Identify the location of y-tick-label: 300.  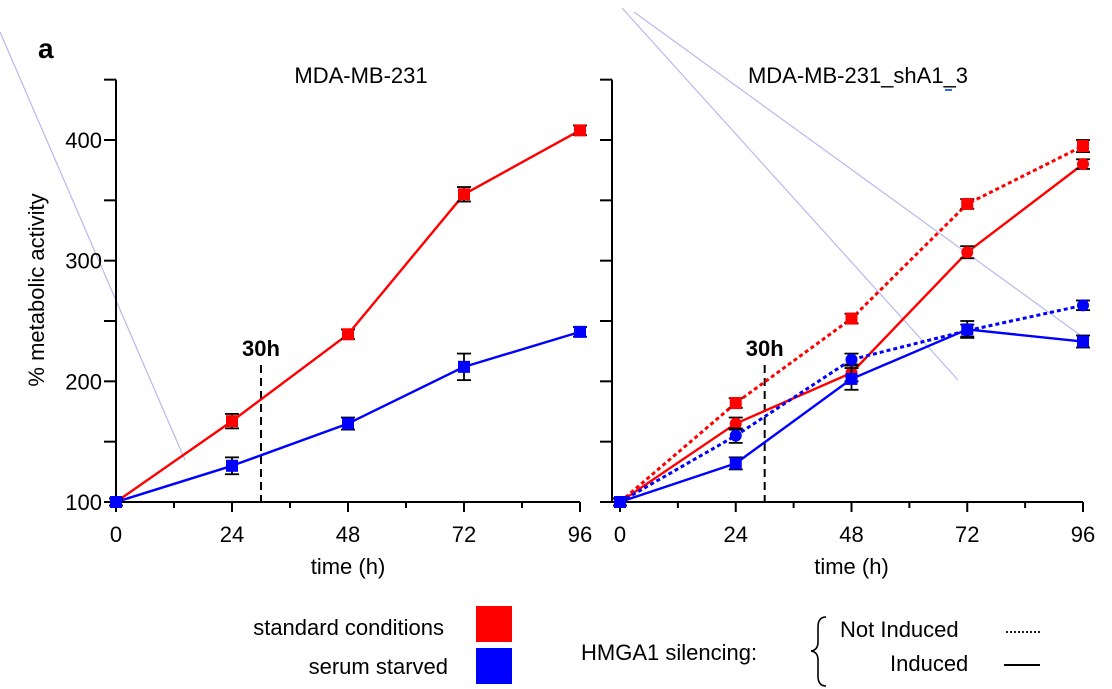
(83, 261).